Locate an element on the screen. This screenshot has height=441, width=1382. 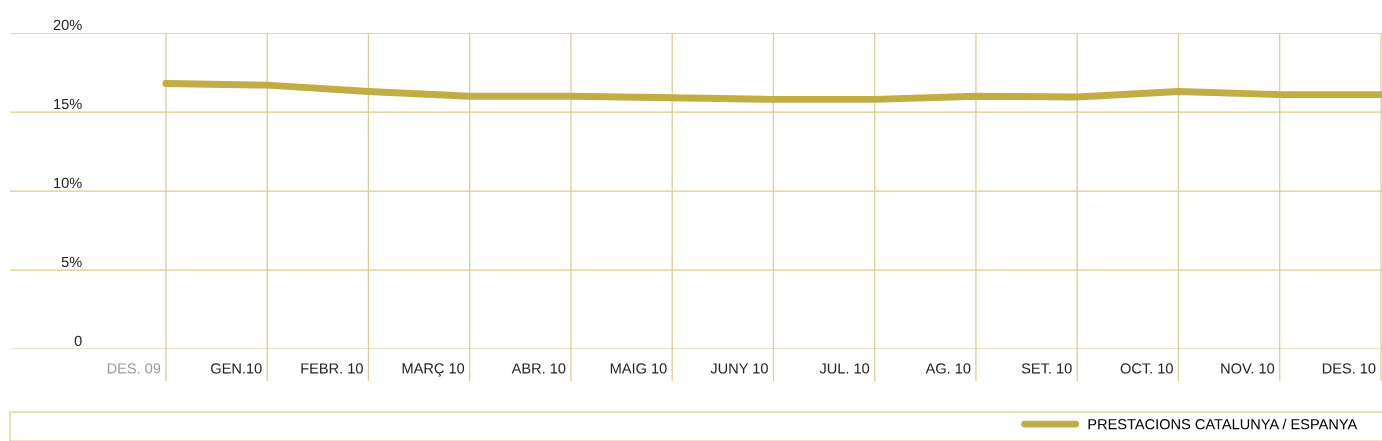
y-tick-label: 0 is located at coordinates (78, 341).